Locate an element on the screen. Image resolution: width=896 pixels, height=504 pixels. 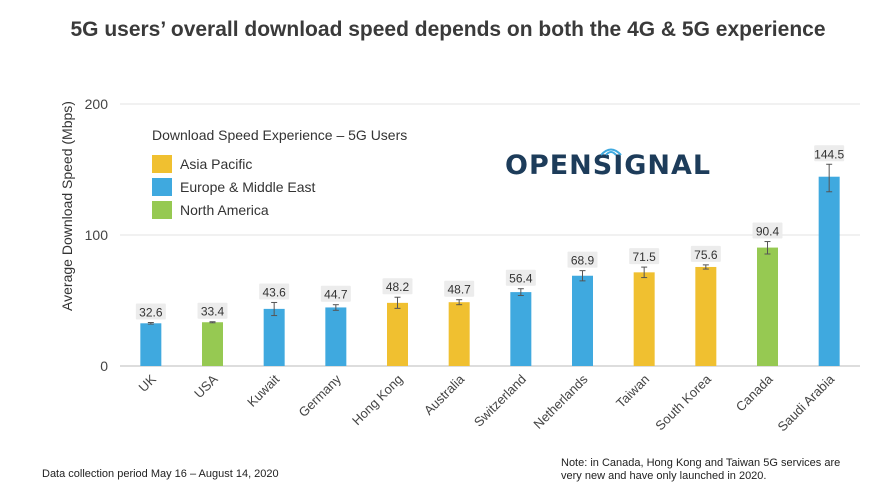
data-label: 48.2 is located at coordinates (398, 287).